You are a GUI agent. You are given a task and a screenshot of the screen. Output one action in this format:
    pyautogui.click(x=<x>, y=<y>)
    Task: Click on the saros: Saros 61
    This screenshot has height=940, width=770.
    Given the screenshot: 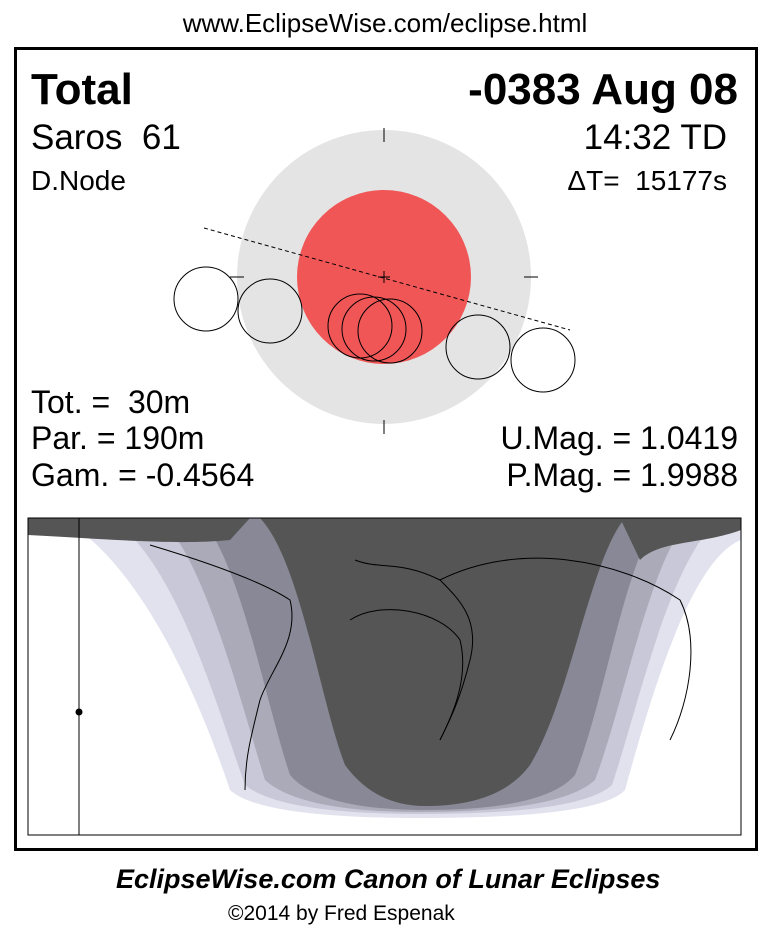 What is the action you would take?
    pyautogui.click(x=106, y=137)
    